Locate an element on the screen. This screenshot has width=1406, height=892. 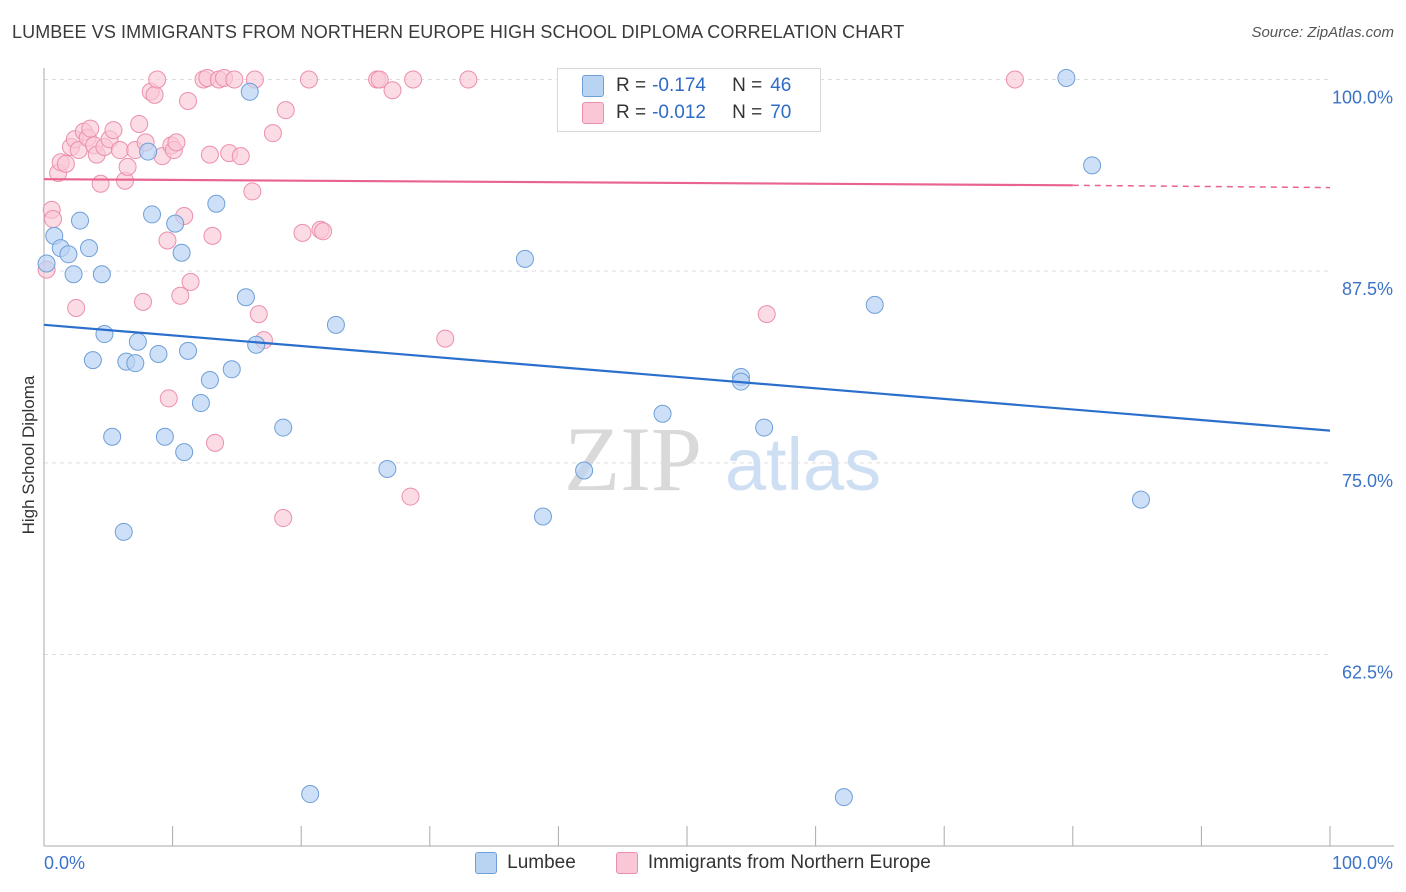
trend-line-immigrants-extension is located at coordinates (1201, 186).